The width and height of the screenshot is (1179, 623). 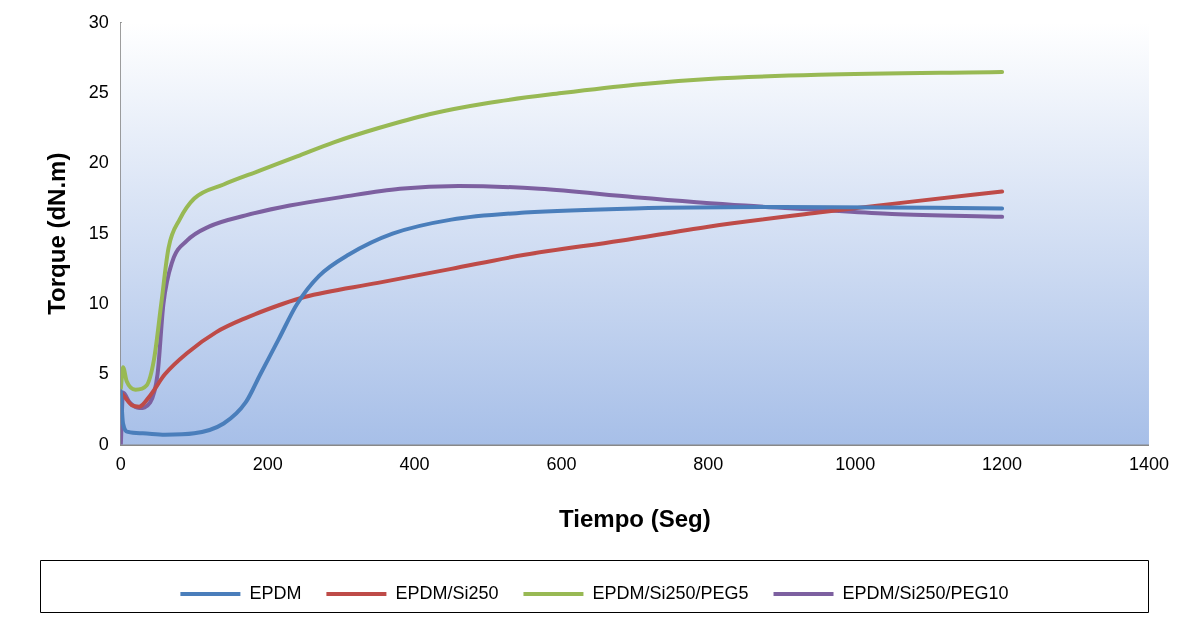 I want to click on y-tick-label: 20, so click(x=98, y=162).